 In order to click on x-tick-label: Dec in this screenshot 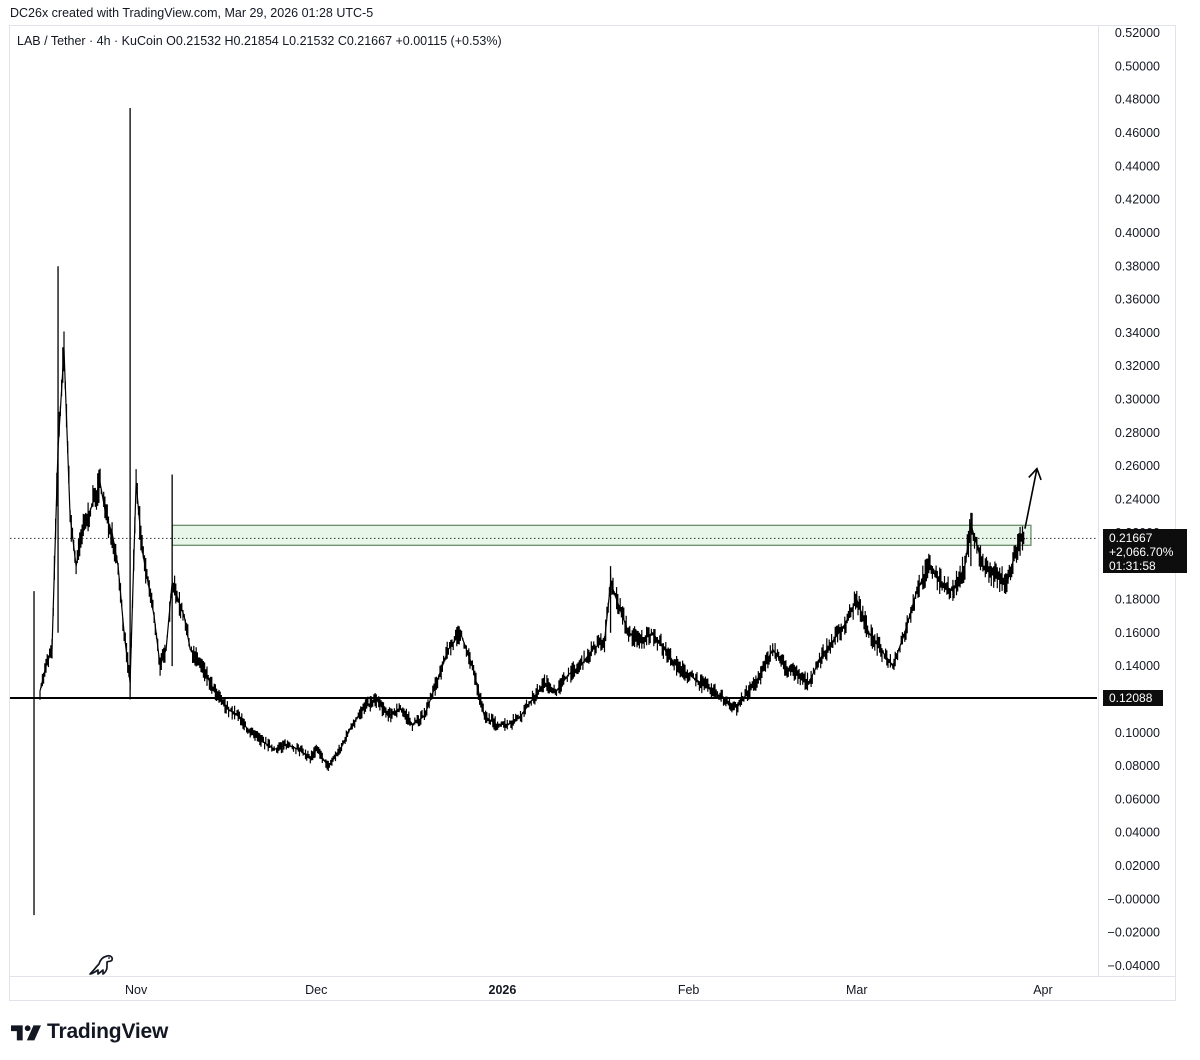, I will do `click(316, 990)`.